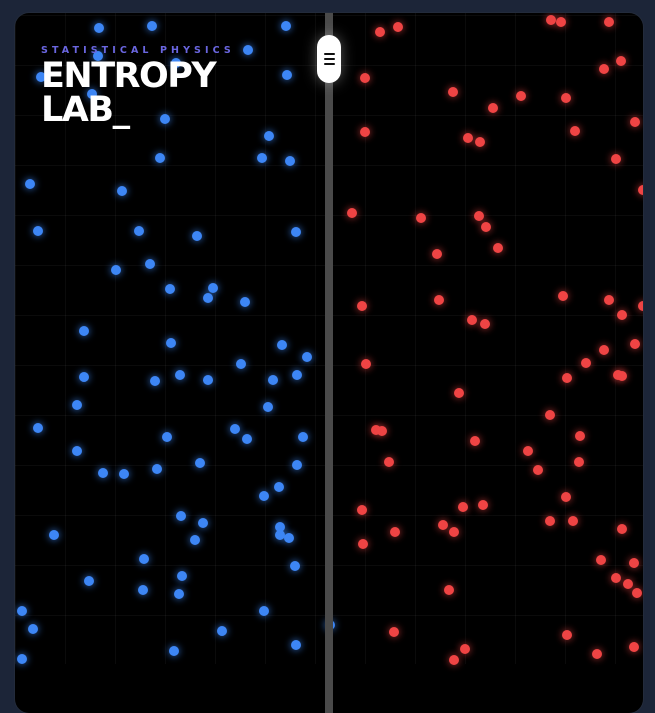  I want to click on partition-divider, so click(329, 363).